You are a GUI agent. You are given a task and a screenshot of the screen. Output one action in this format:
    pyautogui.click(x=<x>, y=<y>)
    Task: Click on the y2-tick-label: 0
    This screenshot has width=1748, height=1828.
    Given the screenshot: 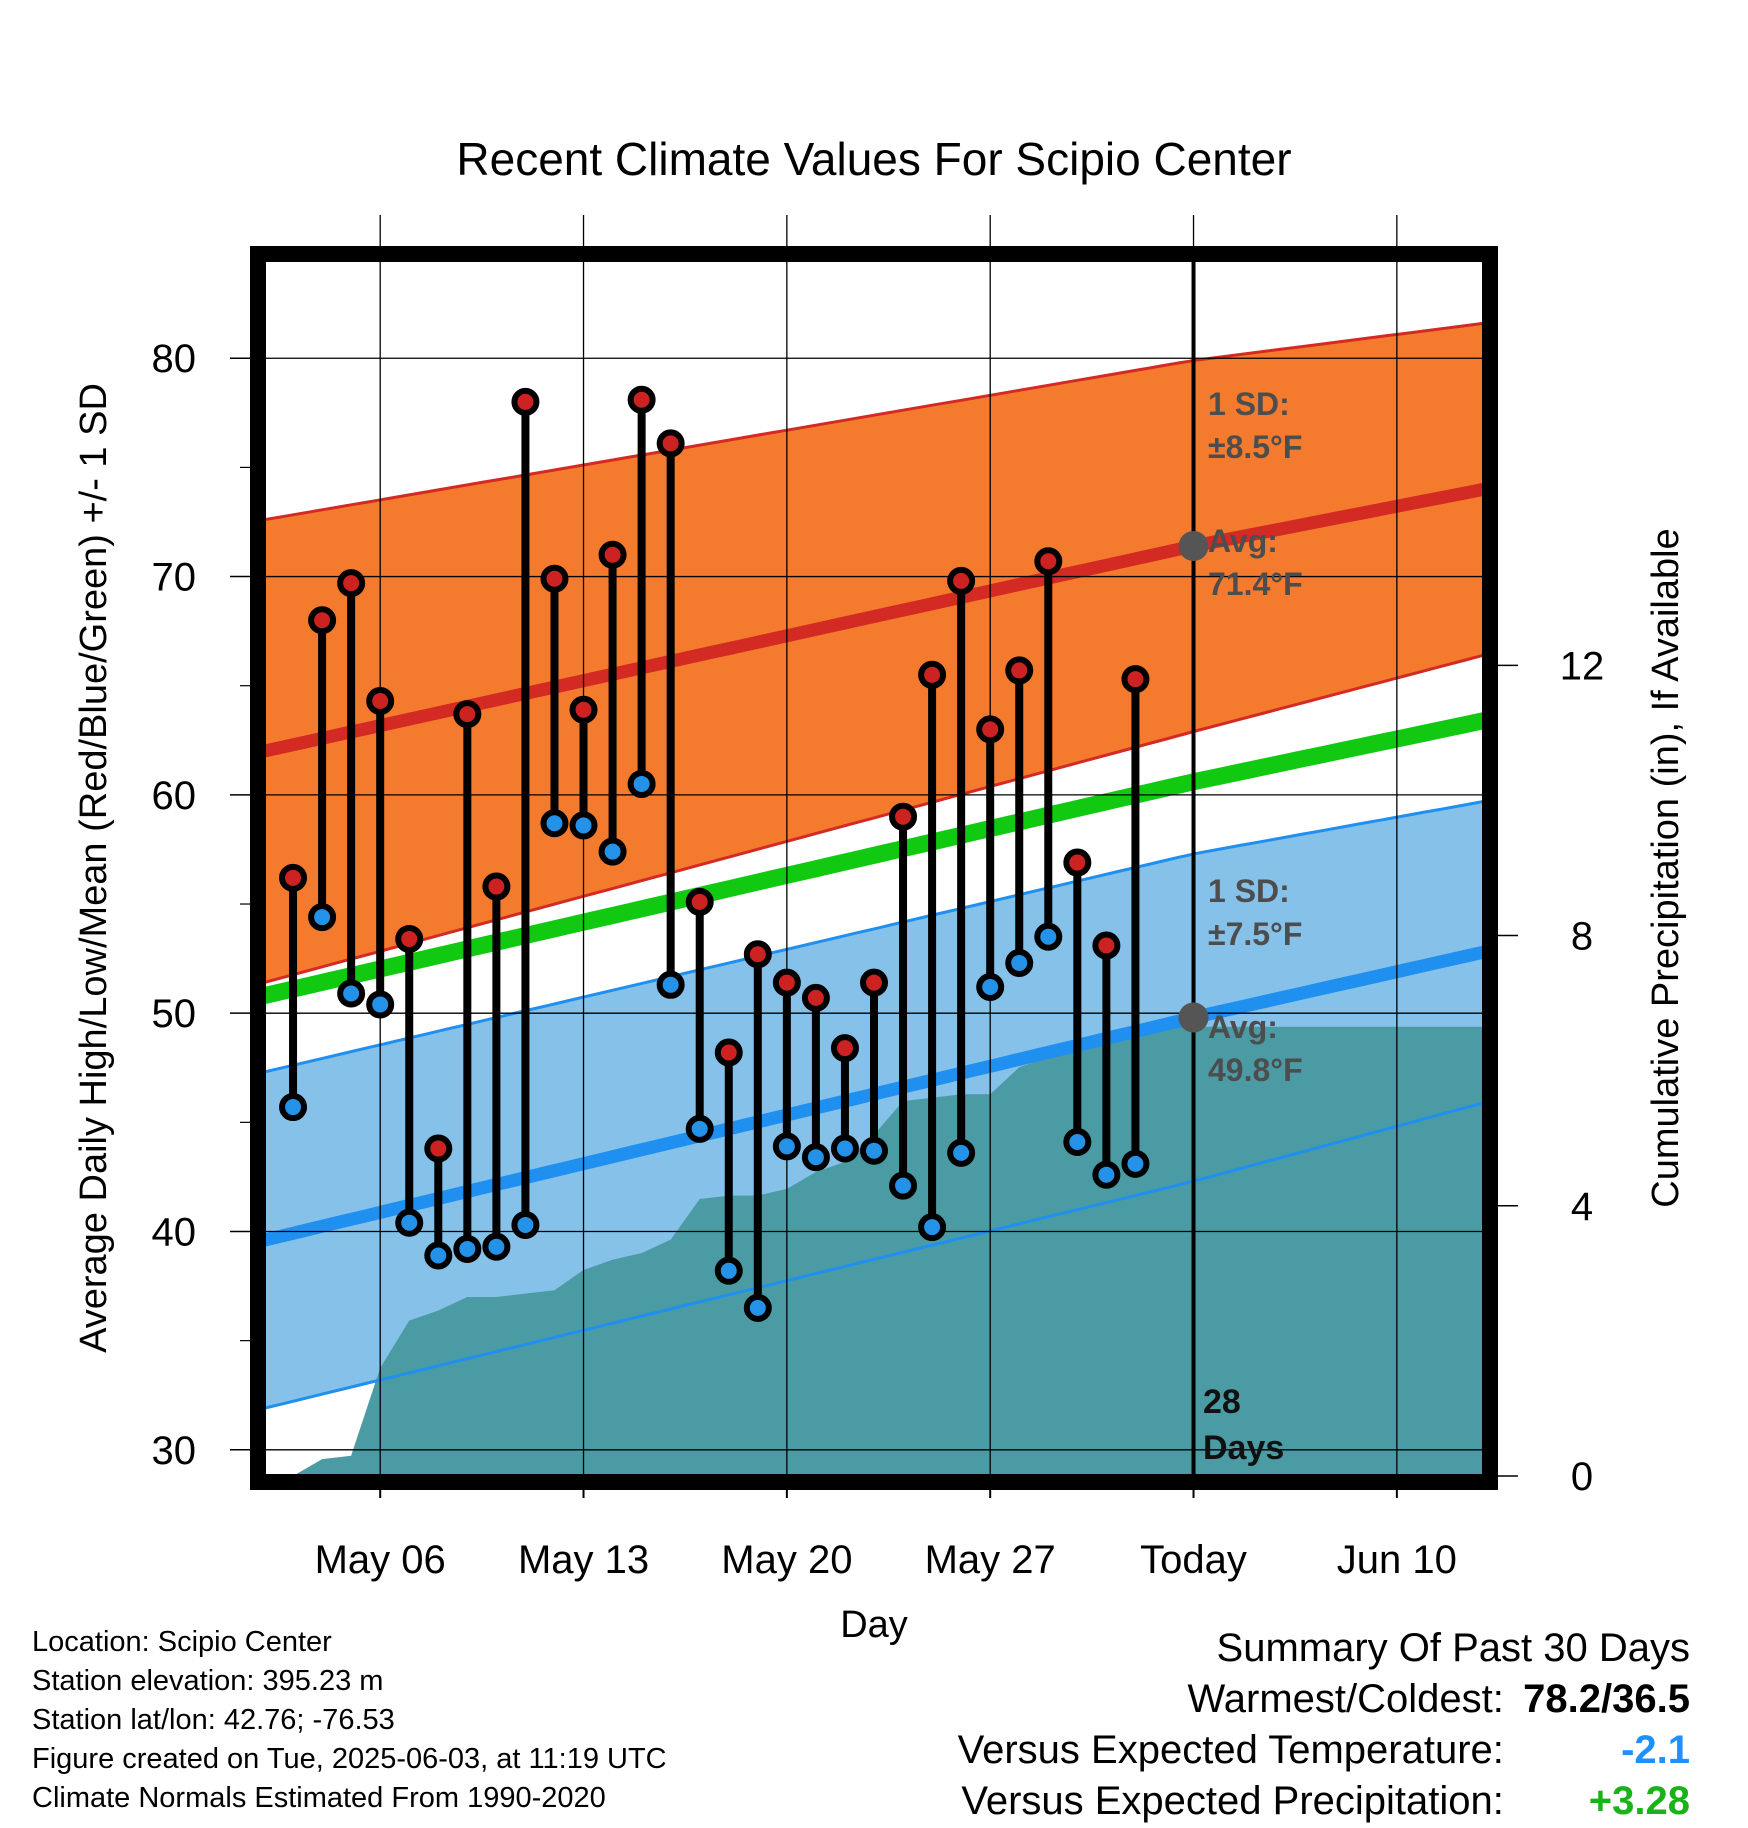 What is the action you would take?
    pyautogui.click(x=1582, y=1477)
    